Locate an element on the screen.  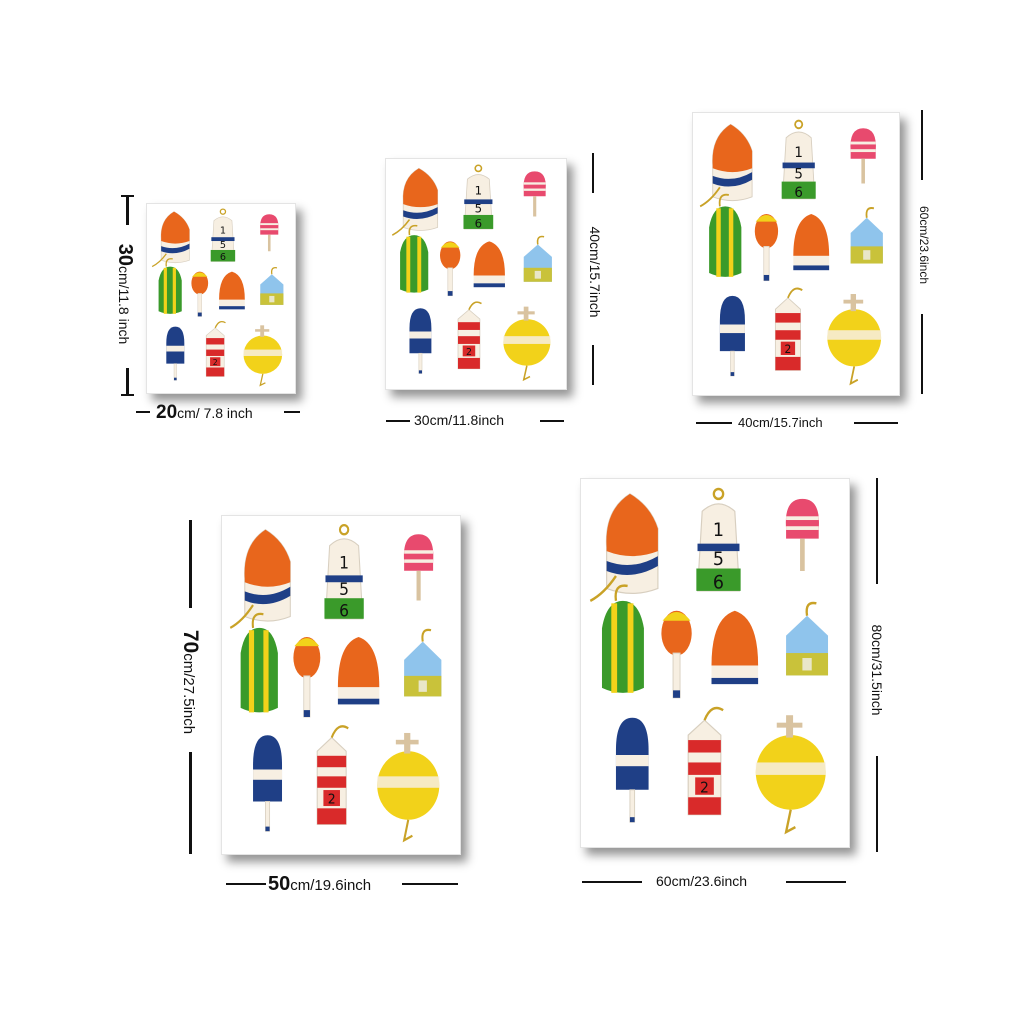
width-label: 30cm/11.8inch is located at coordinates (459, 420).